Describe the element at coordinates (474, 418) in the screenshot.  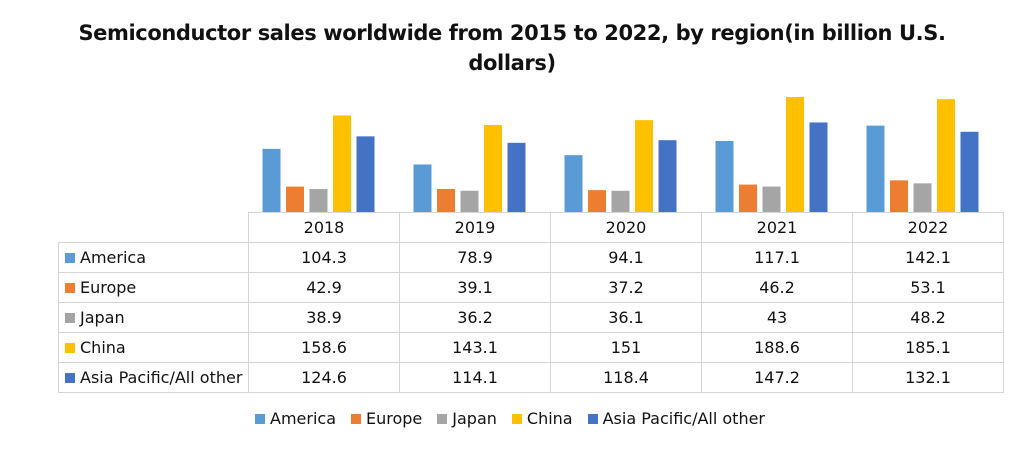
I see `legend-label: Japan` at that location.